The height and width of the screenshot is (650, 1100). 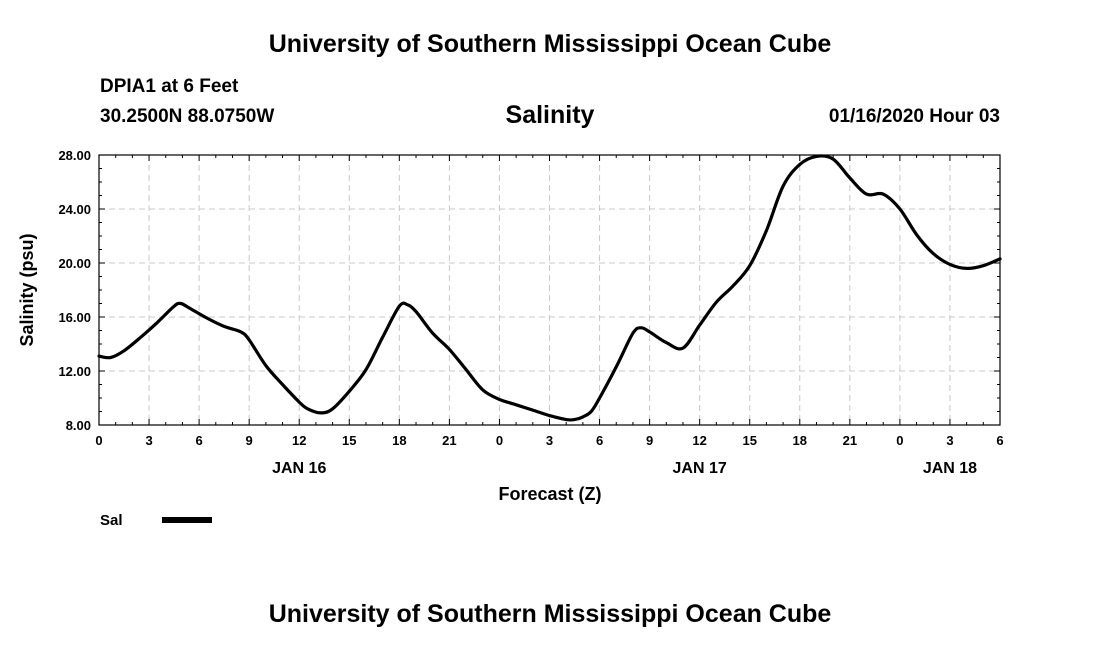 What do you see at coordinates (111, 520) in the screenshot?
I see `legend-label: Sal` at bounding box center [111, 520].